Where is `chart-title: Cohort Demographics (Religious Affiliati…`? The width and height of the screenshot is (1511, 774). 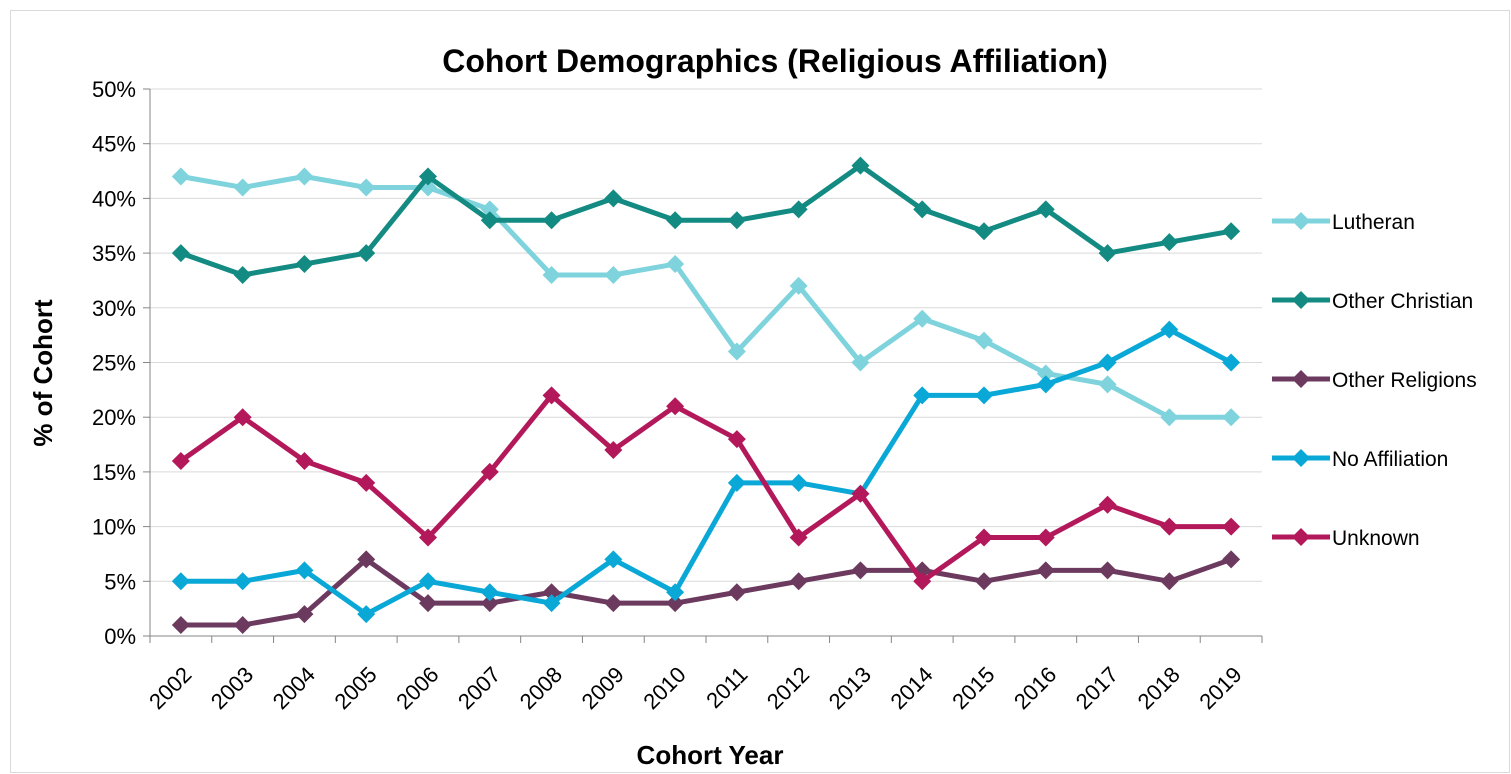
chart-title: Cohort Demographics (Religious Affiliati… is located at coordinates (774, 61).